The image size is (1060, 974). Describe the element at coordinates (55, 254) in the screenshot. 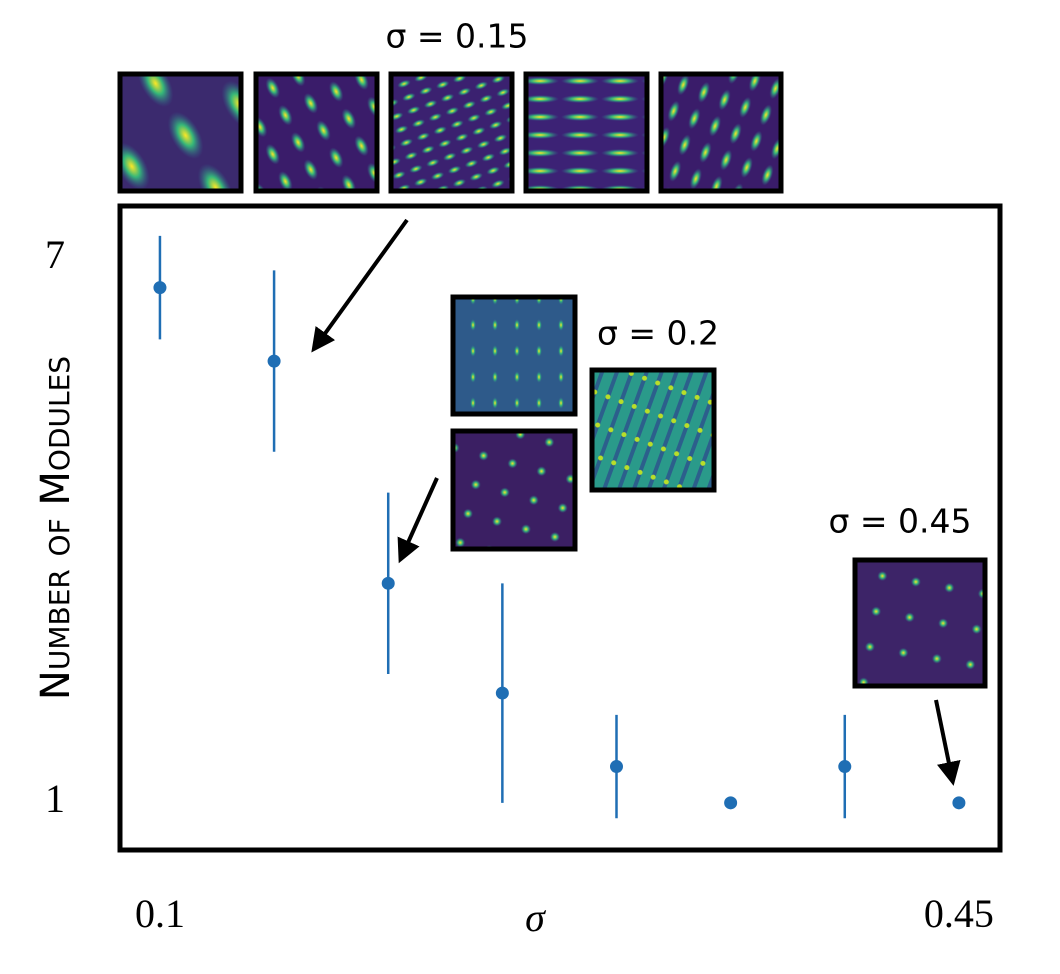

I see `y-tick-label: 7` at that location.